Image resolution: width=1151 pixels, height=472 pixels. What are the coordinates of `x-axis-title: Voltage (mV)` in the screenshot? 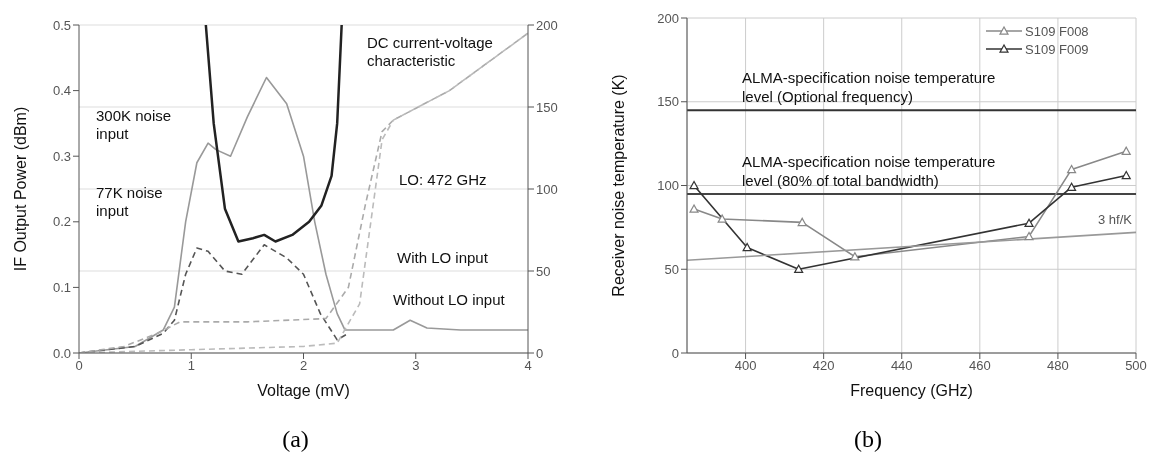 It's located at (303, 390).